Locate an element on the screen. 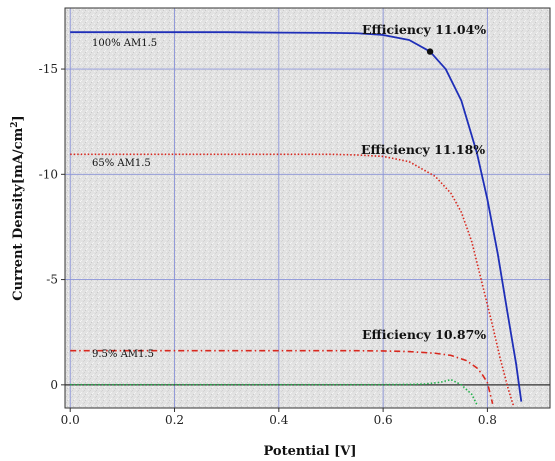 The image size is (555, 461). curve-label: 65% AM1.5 is located at coordinates (121, 163).